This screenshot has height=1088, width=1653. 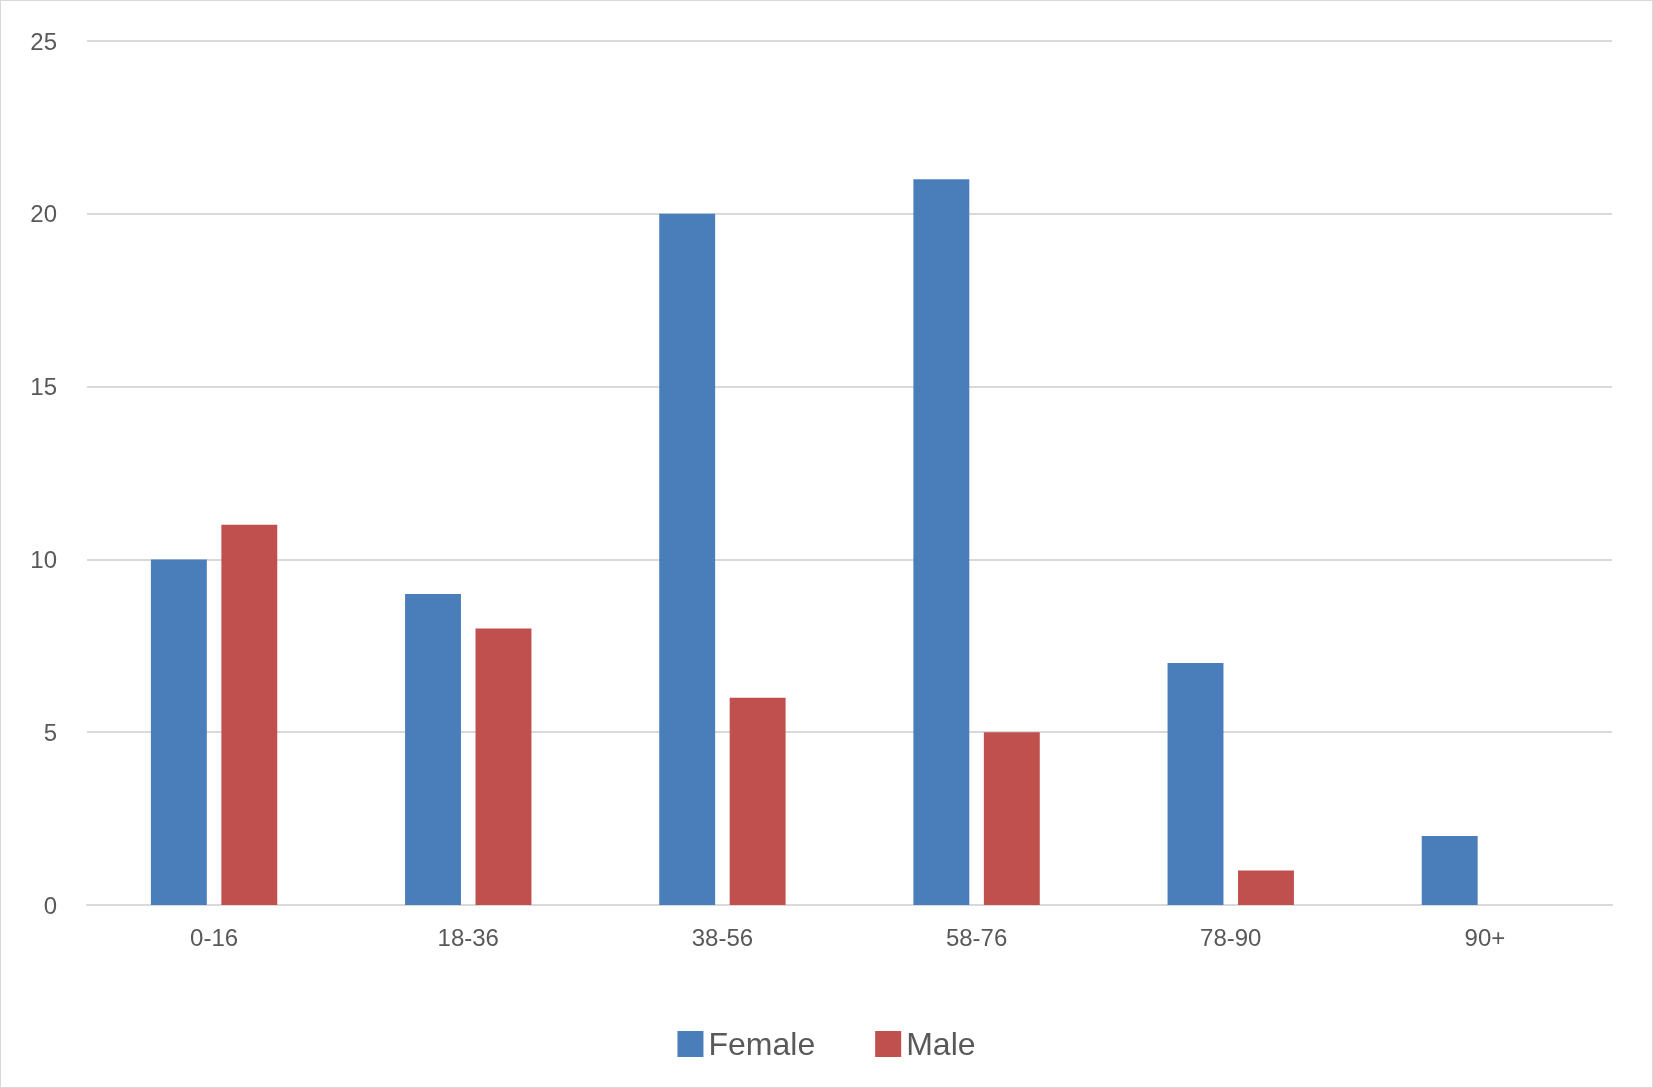 What do you see at coordinates (43, 559) in the screenshot?
I see `y-tick-label: 10` at bounding box center [43, 559].